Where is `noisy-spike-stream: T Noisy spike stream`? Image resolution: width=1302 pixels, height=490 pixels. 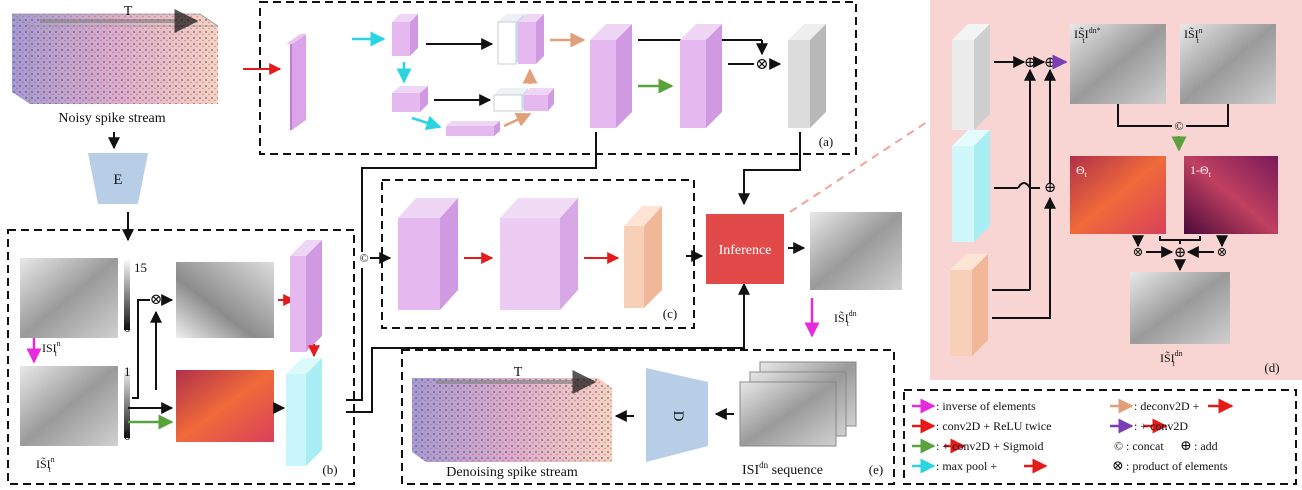
noisy-spike-stream: T Noisy spike stream is located at coordinates (115, 65).